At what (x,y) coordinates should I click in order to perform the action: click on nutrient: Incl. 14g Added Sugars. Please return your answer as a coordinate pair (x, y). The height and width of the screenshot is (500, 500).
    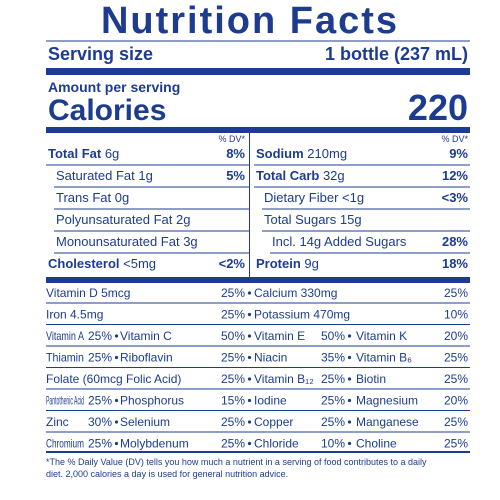
    Looking at the image, I should click on (339, 241).